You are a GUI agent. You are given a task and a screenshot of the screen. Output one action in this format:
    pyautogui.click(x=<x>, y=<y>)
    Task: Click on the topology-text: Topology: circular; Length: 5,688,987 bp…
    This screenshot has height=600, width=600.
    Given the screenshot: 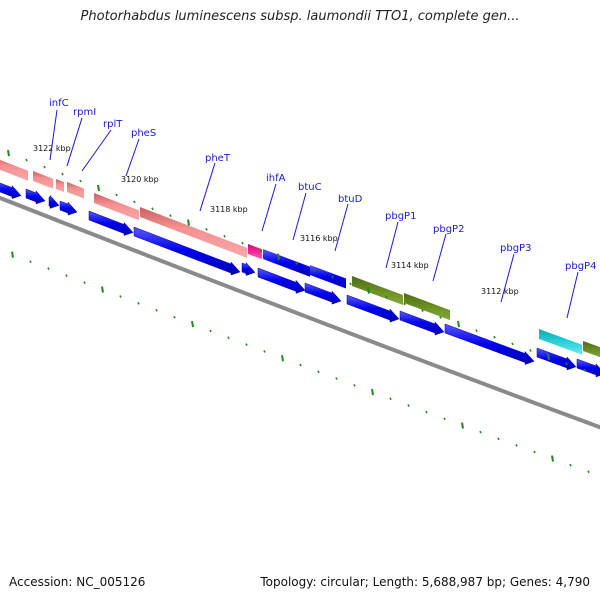 What is the action you would take?
    pyautogui.click(x=425, y=582)
    